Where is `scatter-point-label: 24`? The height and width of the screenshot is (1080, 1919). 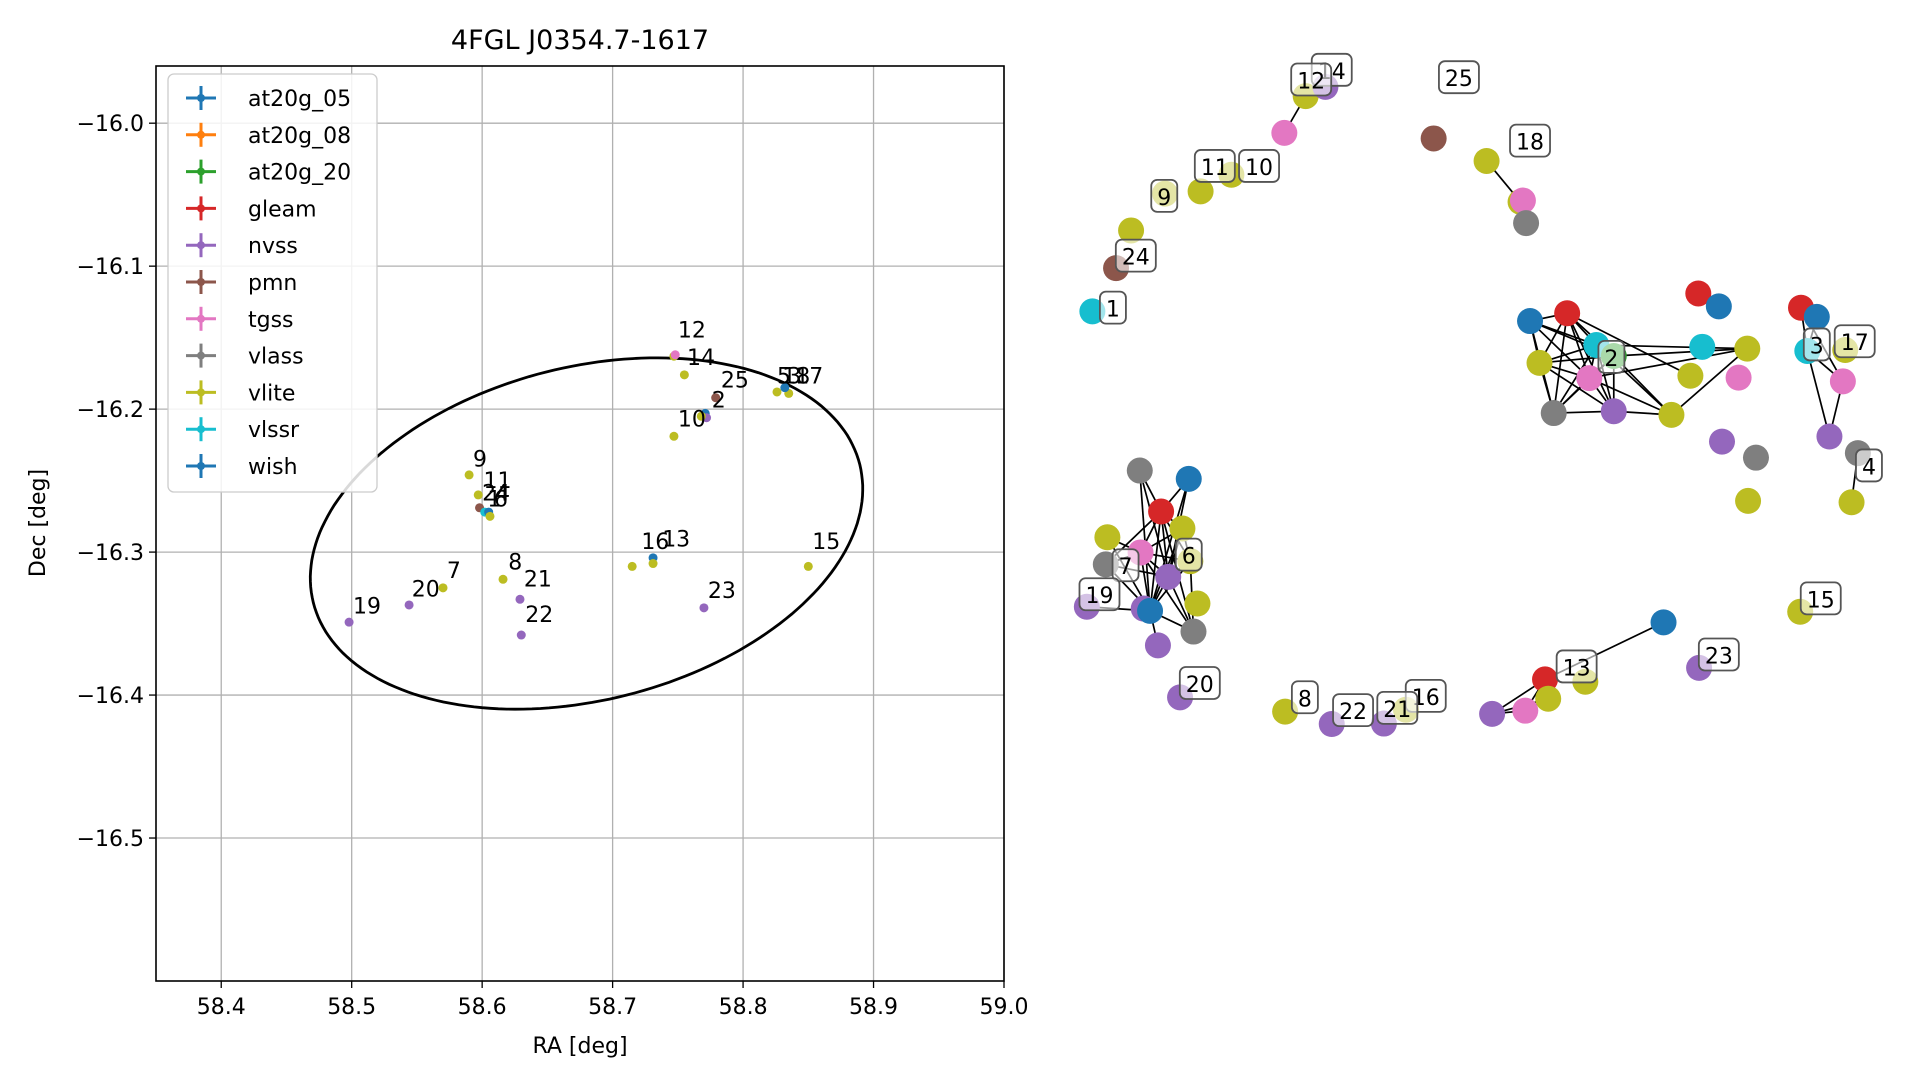 scatter-point-label: 24 is located at coordinates (496, 494).